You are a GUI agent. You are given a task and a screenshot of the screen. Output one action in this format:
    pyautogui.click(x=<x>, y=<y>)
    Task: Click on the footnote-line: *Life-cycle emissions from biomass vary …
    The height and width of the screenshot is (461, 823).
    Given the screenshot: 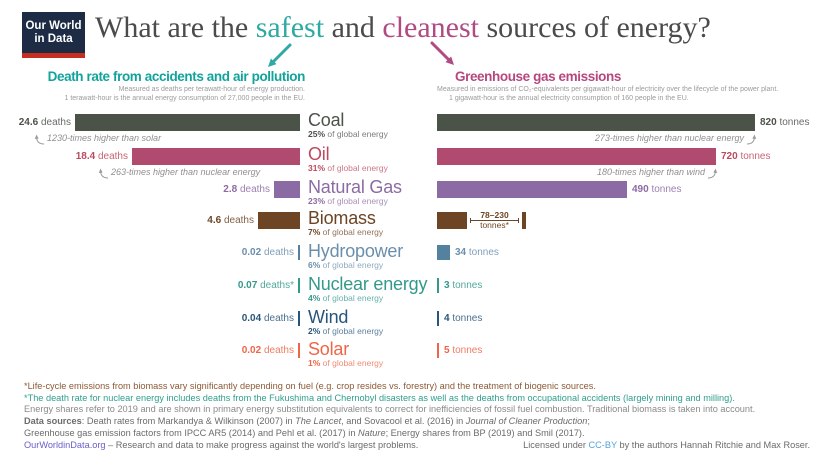 What is the action you would take?
    pyautogui.click(x=310, y=386)
    